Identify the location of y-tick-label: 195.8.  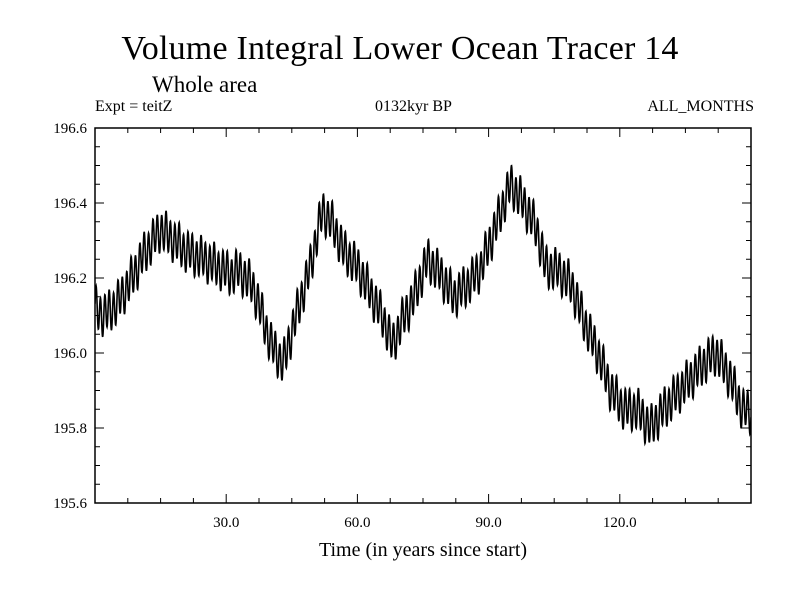
(70, 429).